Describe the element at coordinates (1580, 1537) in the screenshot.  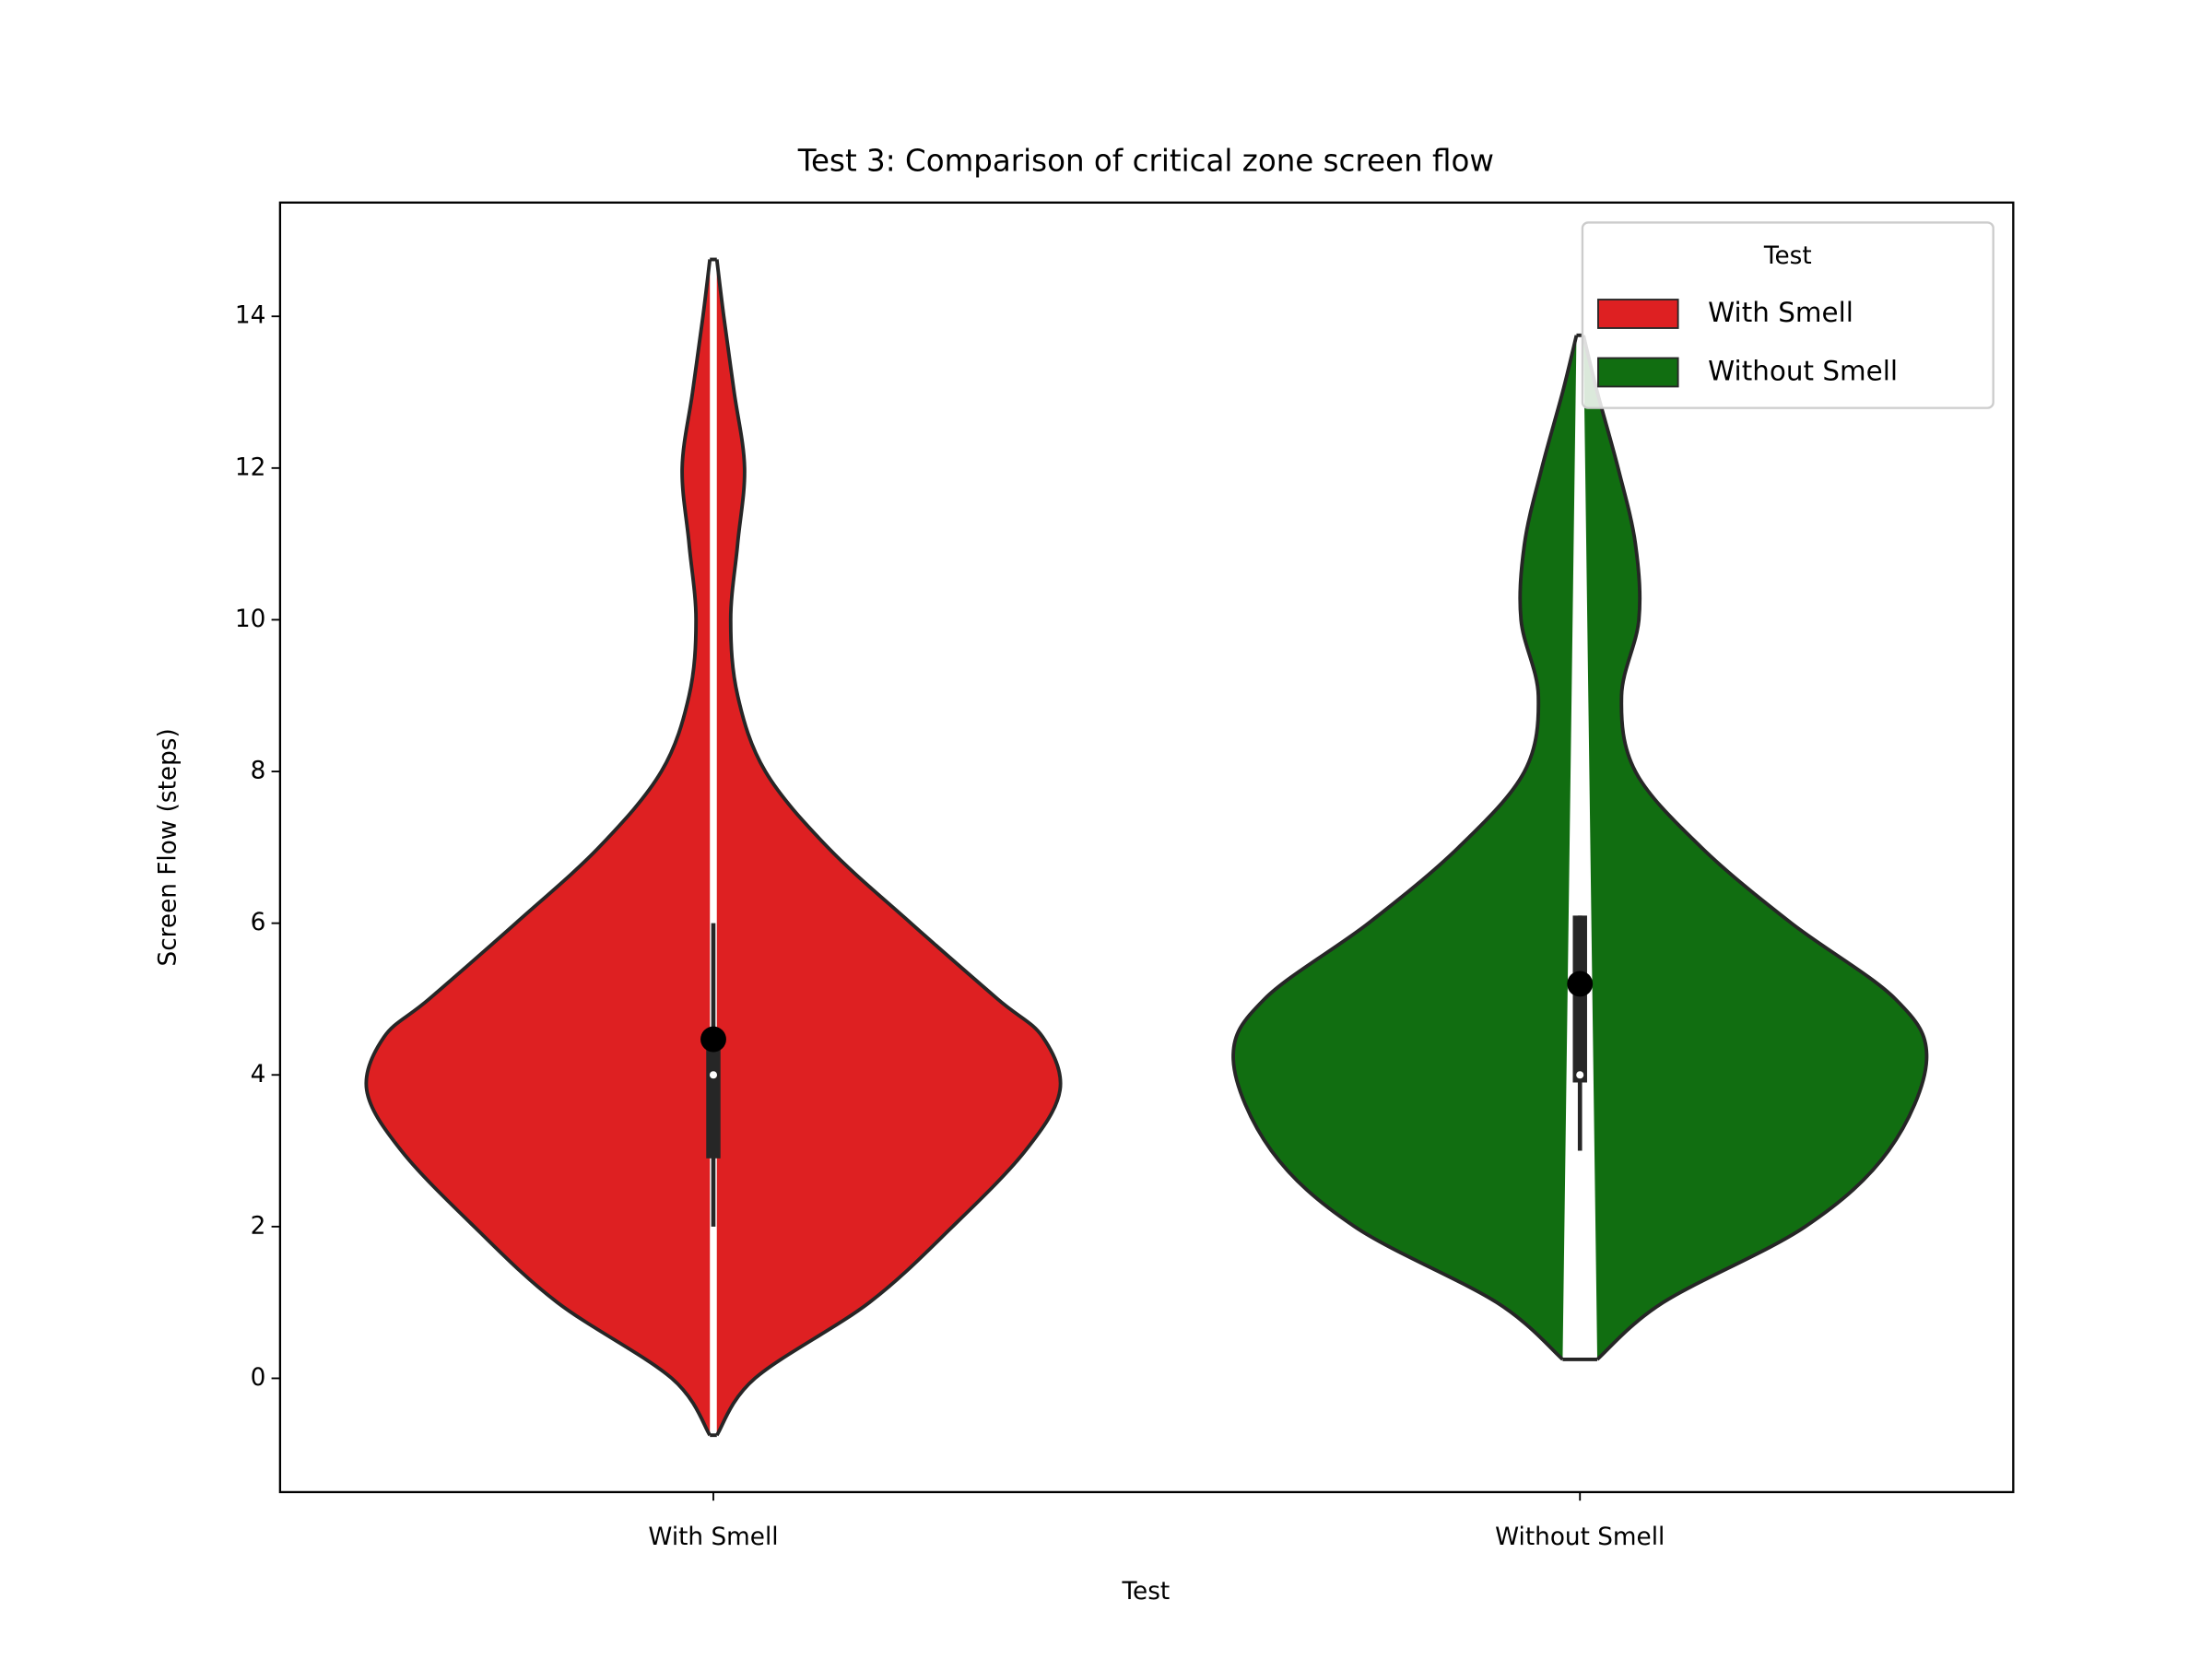
I see `x-tick-label: Without Smell` at that location.